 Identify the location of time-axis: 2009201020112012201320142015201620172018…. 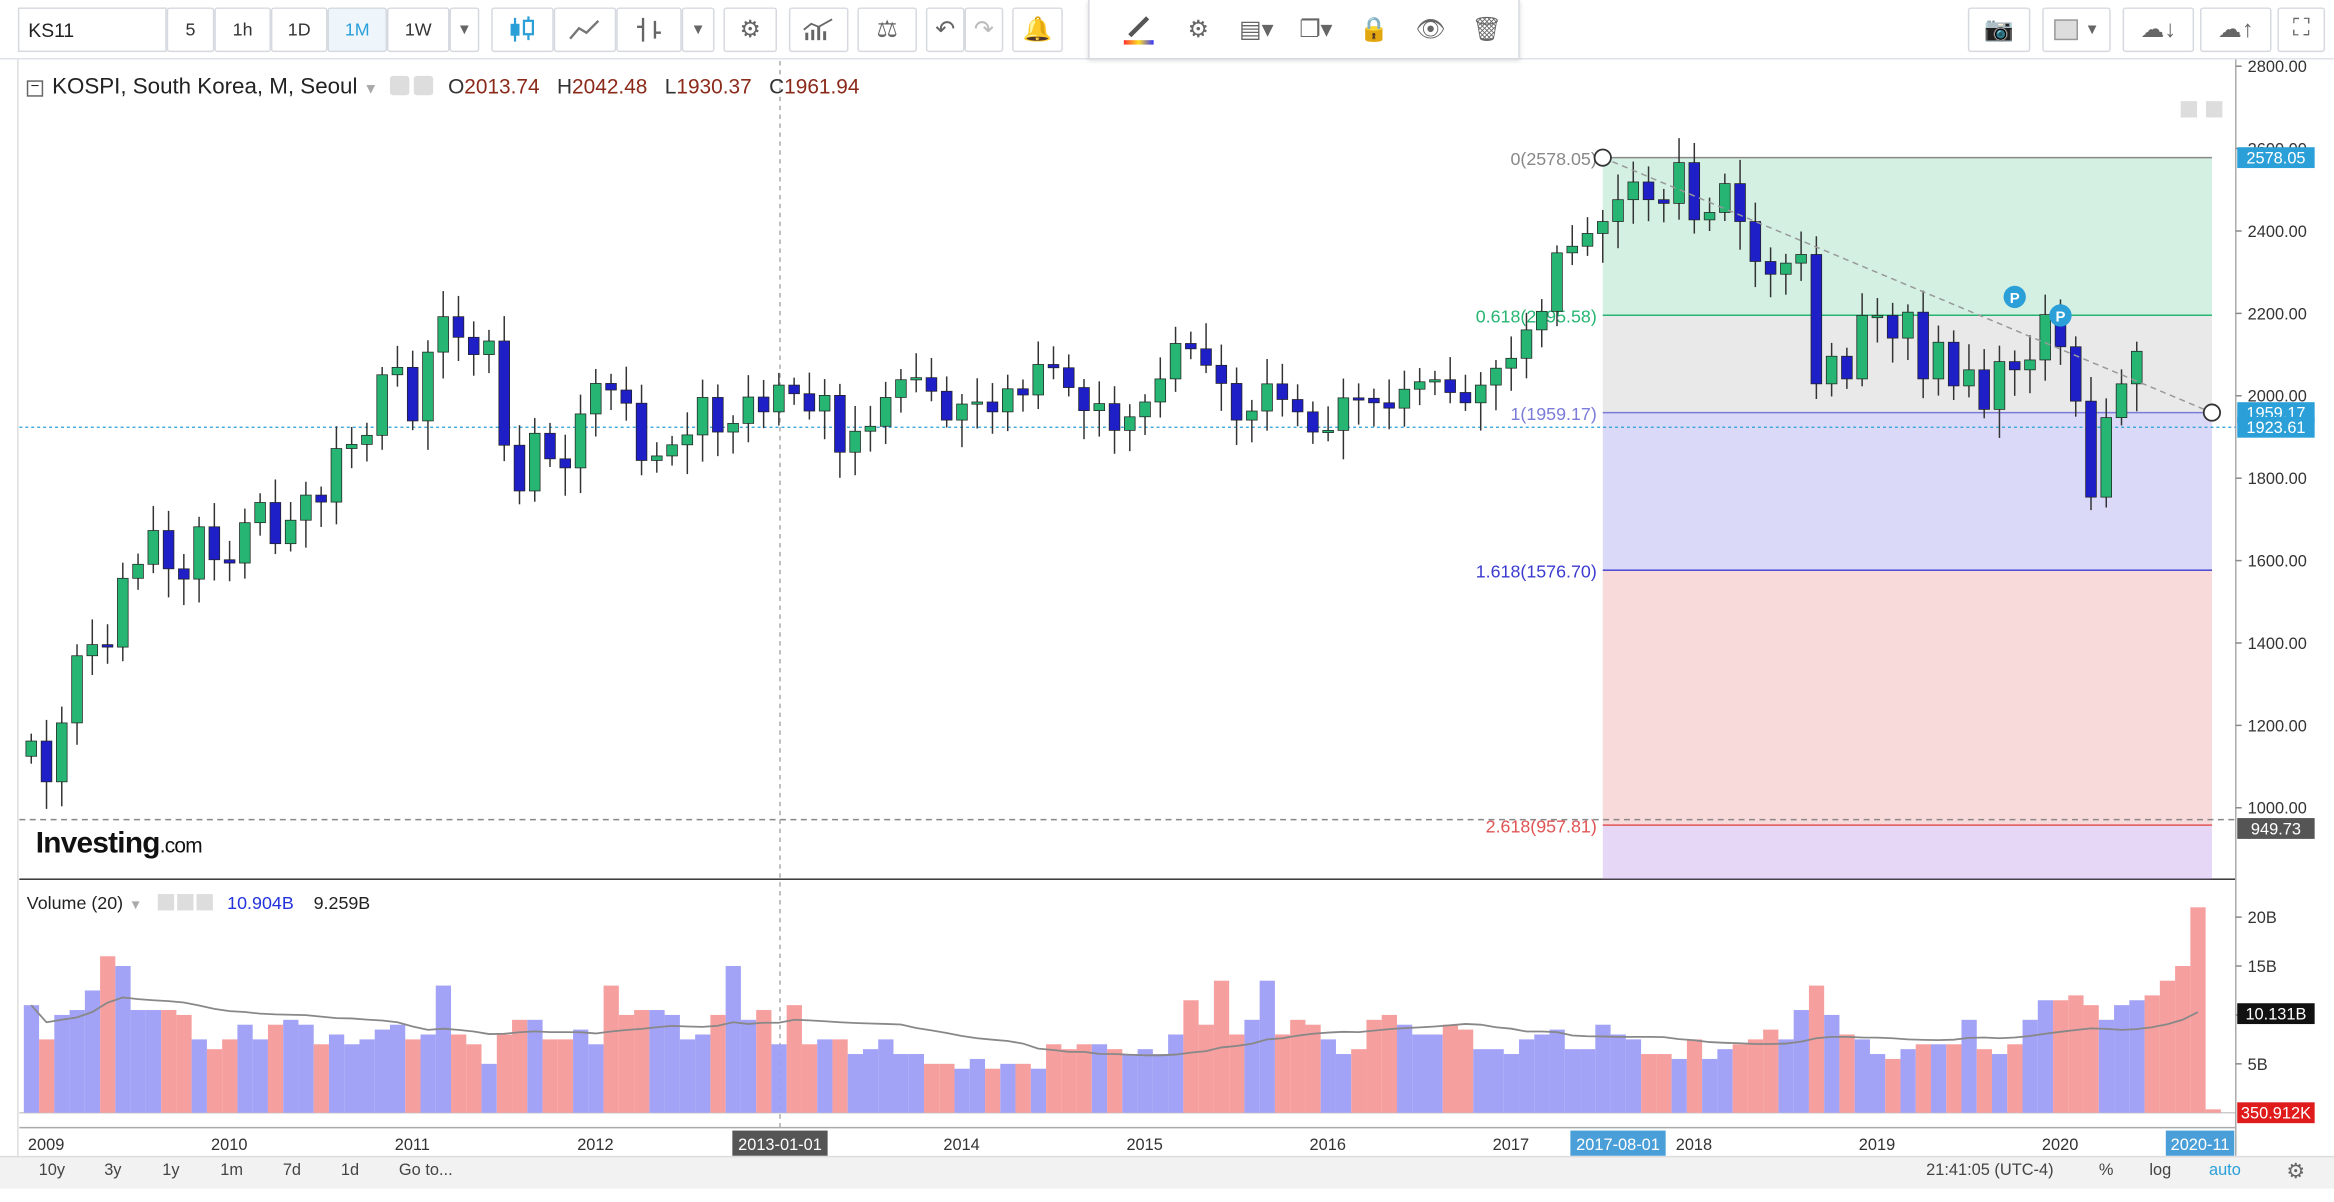
(1131, 1143).